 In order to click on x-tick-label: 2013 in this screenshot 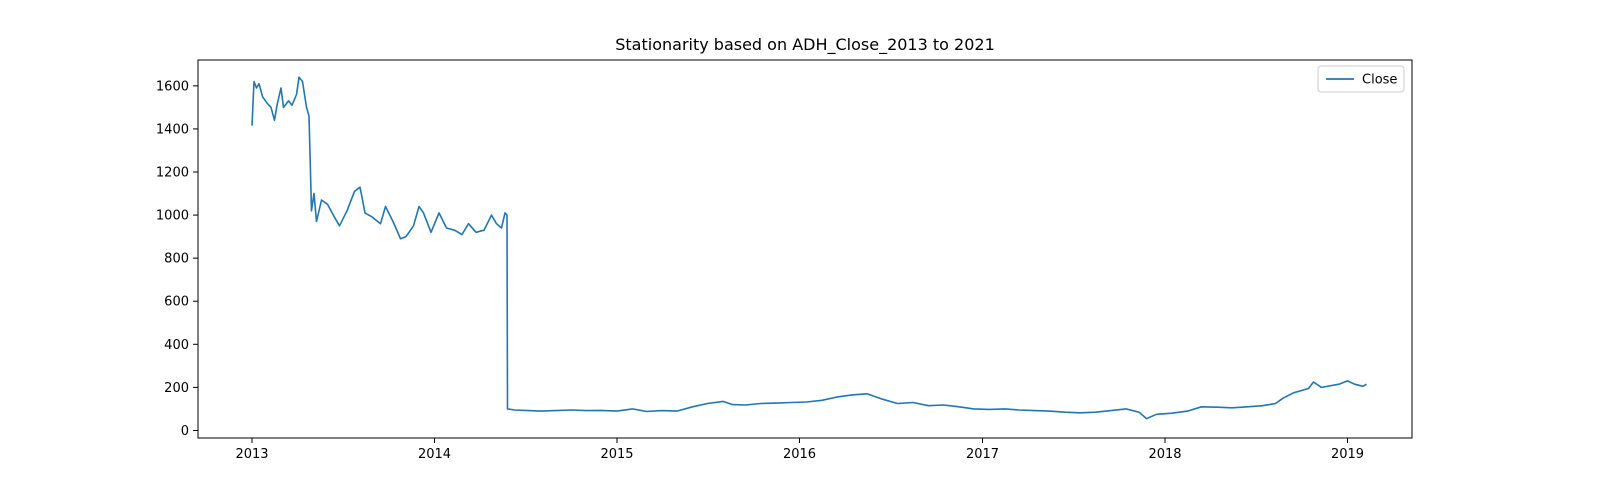, I will do `click(251, 454)`.